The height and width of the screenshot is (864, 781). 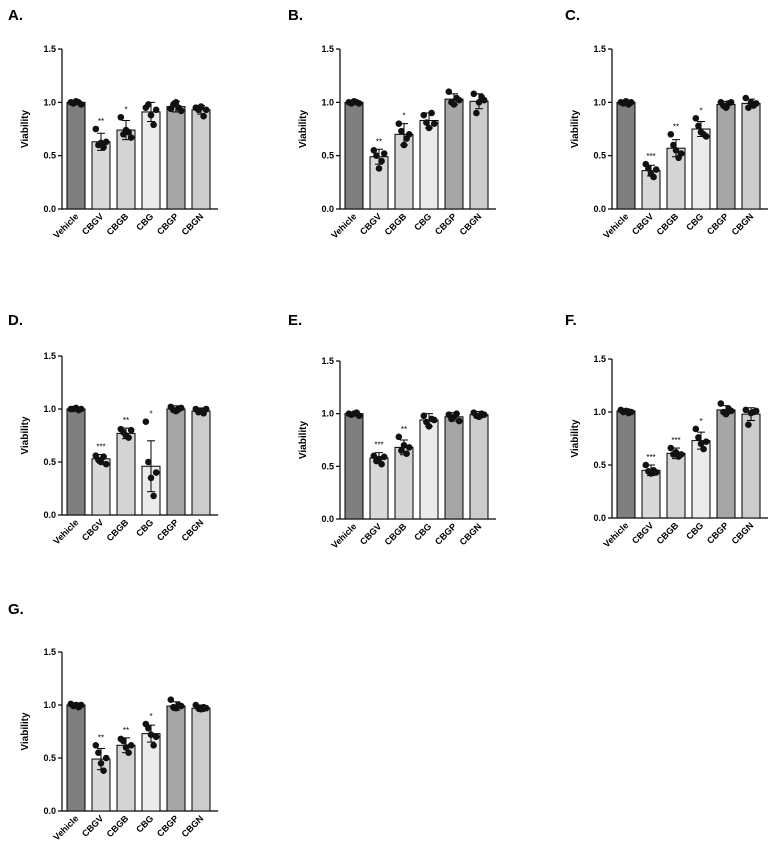 I want to click on significance-marker: *, so click(x=700, y=110).